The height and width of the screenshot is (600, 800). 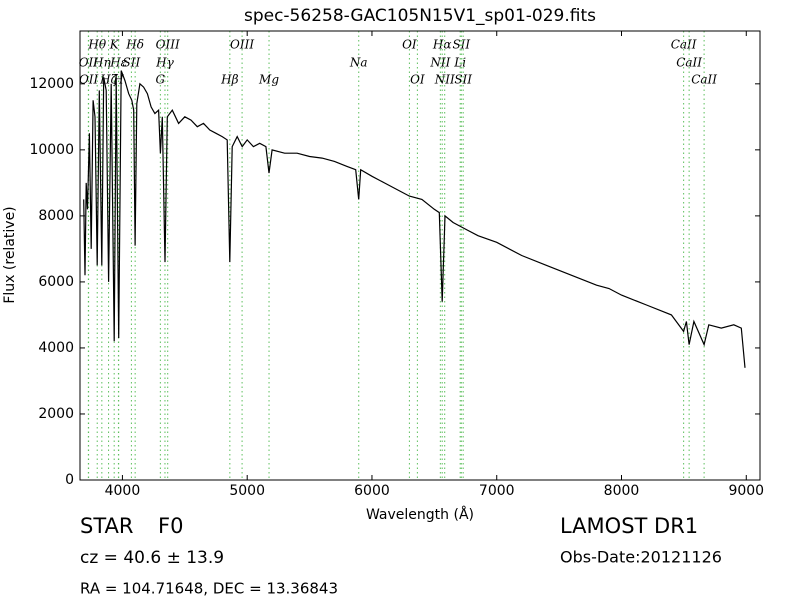 What do you see at coordinates (96, 45) in the screenshot?
I see `line-label: Hθ` at bounding box center [96, 45].